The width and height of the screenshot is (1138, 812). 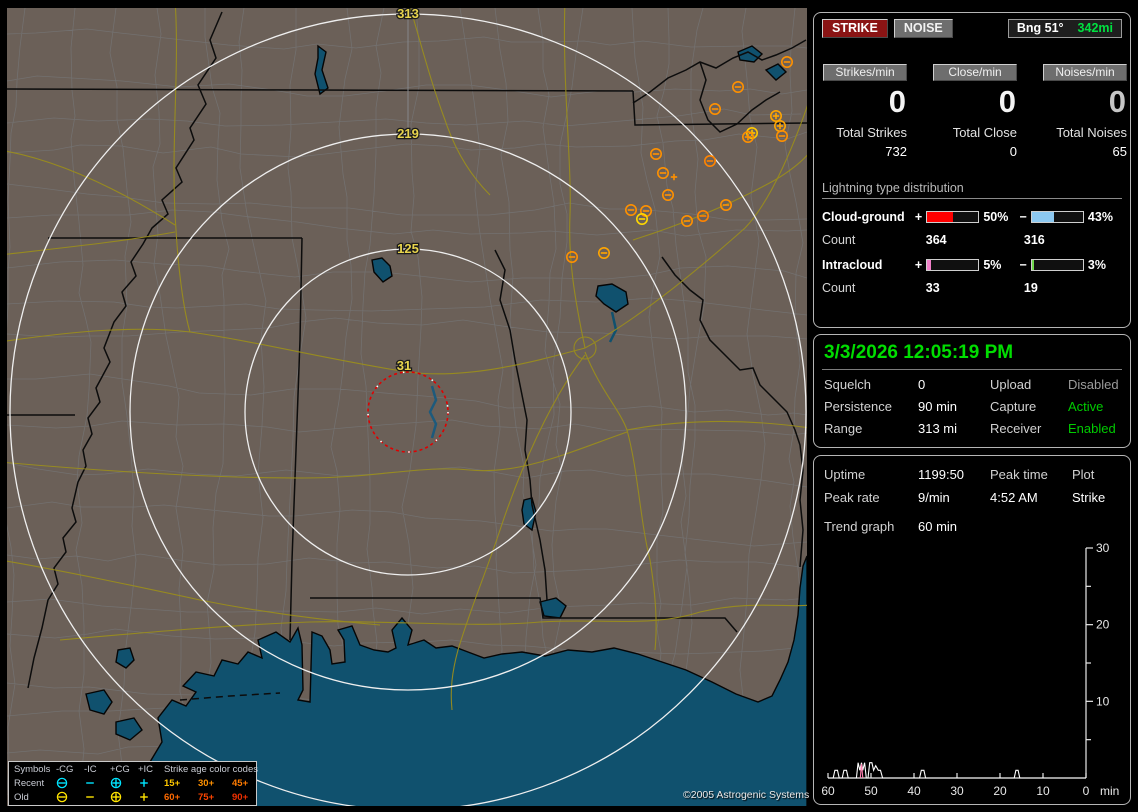 I want to click on trend-x-tick: 30, so click(x=957, y=791).